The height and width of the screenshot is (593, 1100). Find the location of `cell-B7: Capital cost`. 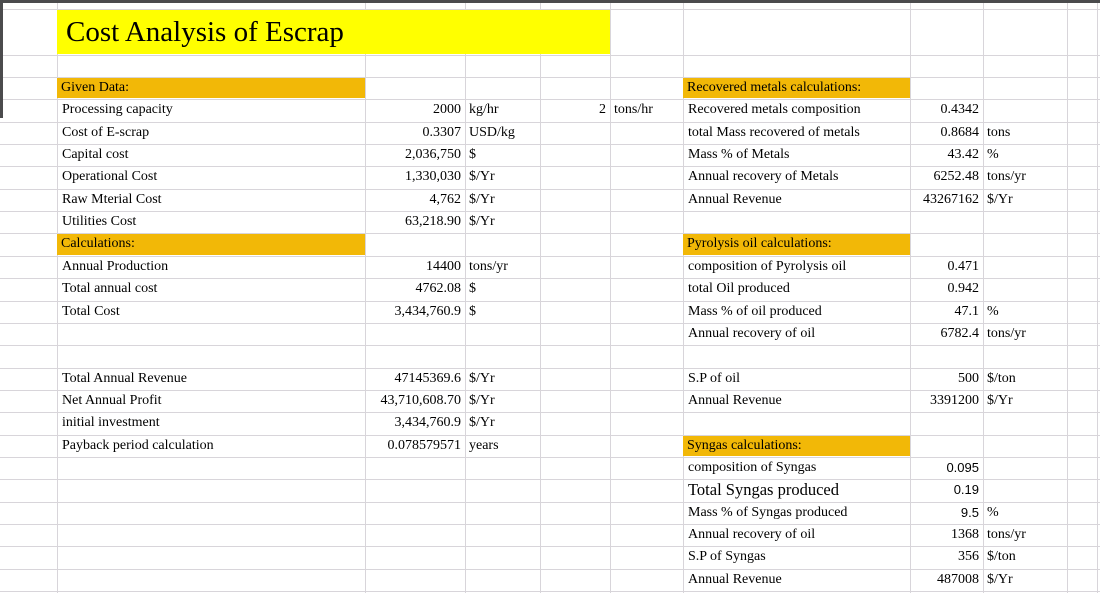

cell-B7: Capital cost is located at coordinates (95, 155).